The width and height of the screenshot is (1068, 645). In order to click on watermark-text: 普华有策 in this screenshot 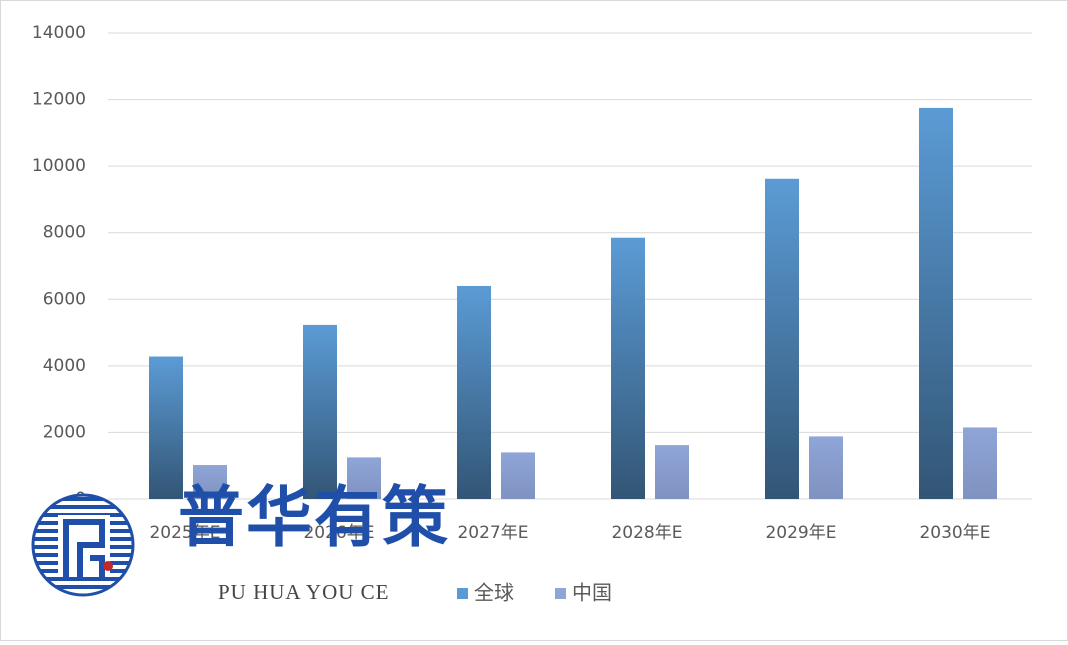, I will do `click(314, 517)`.